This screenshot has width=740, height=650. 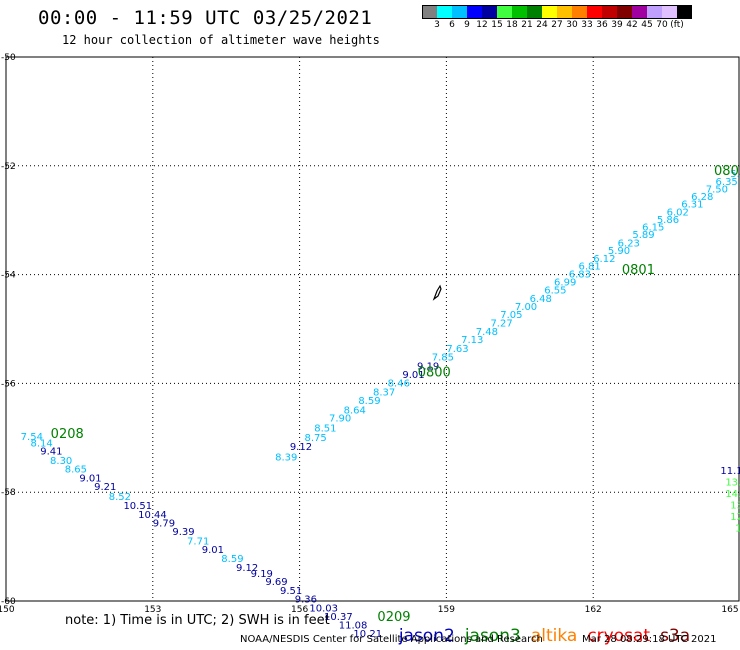 I want to click on wave-height-value: 7.48, so click(x=487, y=332).